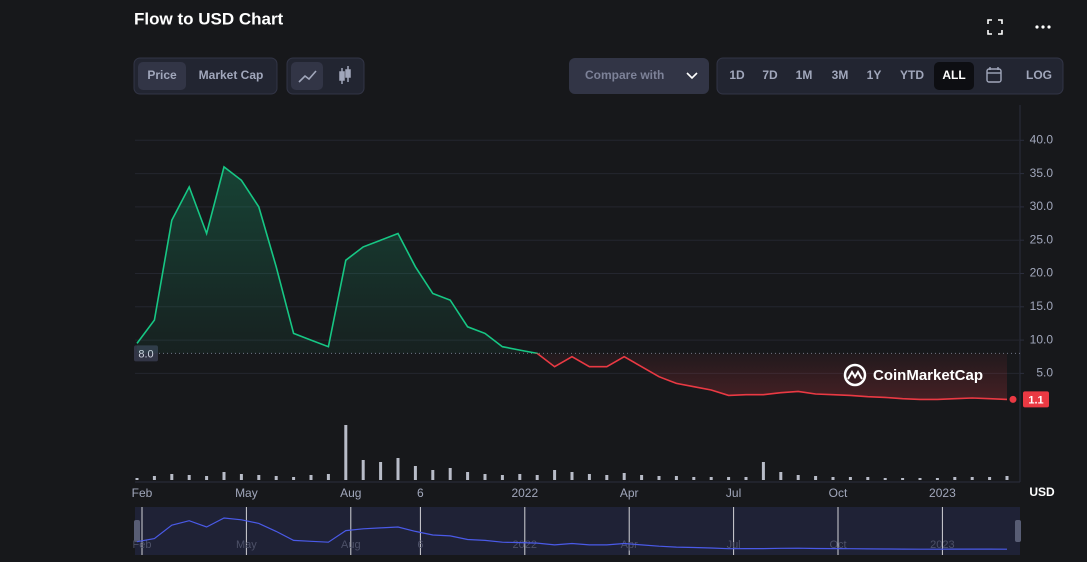  What do you see at coordinates (1042, 306) in the screenshot?
I see `y-tick-label: 15.0` at bounding box center [1042, 306].